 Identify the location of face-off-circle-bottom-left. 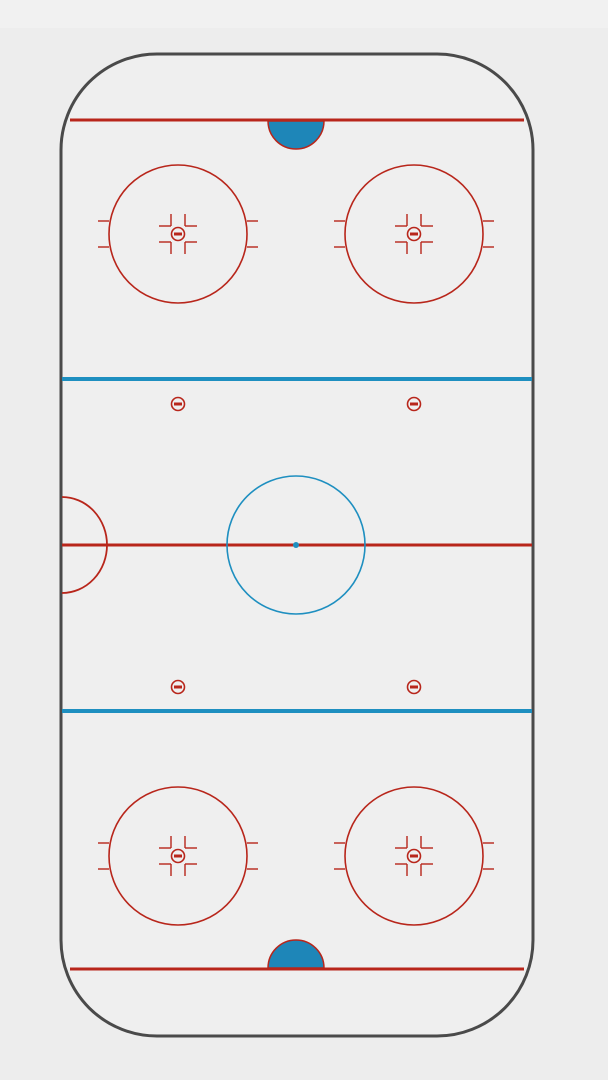
(178, 856).